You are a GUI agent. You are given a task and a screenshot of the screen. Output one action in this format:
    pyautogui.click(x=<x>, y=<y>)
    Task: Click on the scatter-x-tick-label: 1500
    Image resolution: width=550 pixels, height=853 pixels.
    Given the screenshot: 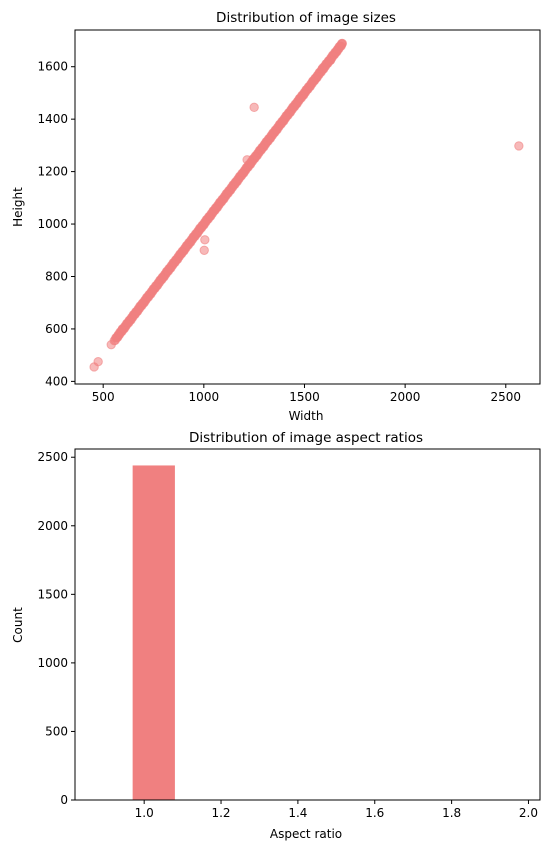 What is the action you would take?
    pyautogui.click(x=304, y=397)
    